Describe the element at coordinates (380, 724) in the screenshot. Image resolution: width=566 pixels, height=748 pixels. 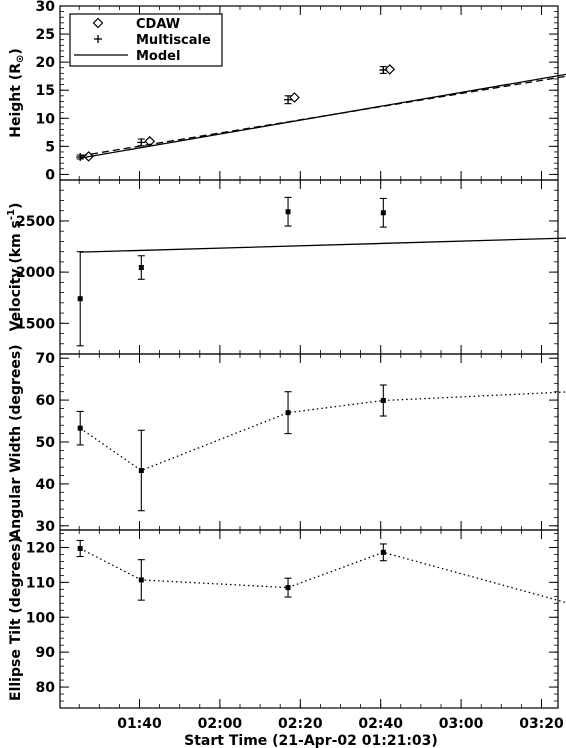
I see `x-tick-label: 02:40` at that location.